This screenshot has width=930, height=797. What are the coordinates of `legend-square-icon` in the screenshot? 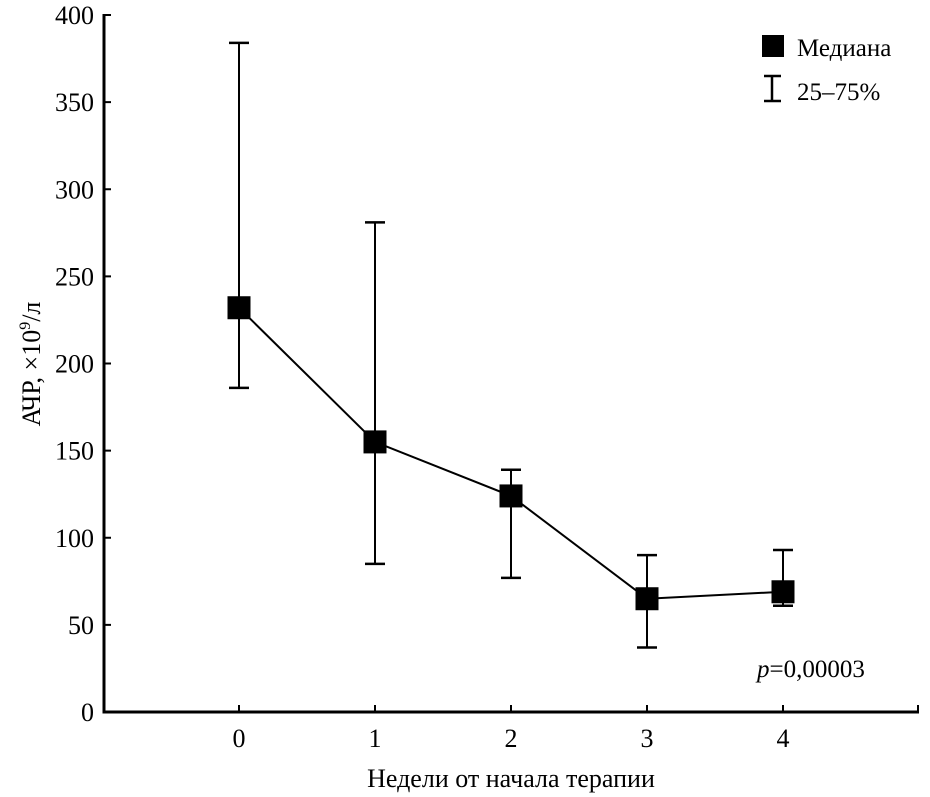 It's located at (773, 46).